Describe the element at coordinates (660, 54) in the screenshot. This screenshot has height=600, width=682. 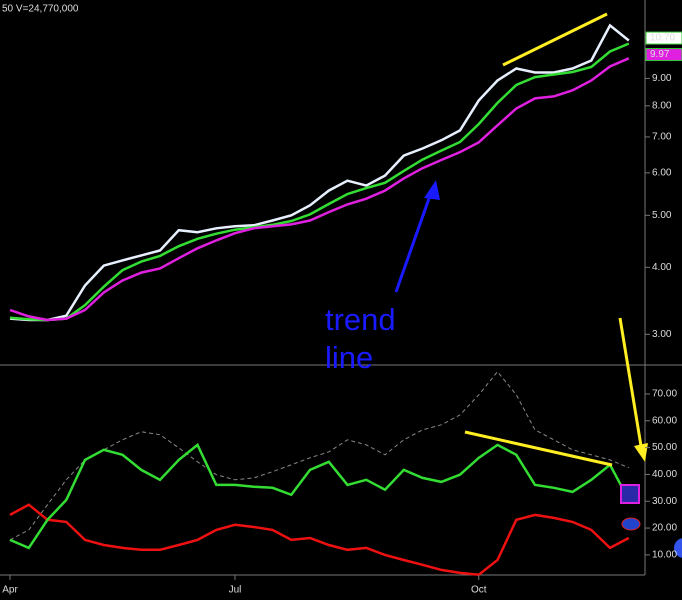
I see `price-label: 9.97` at that location.